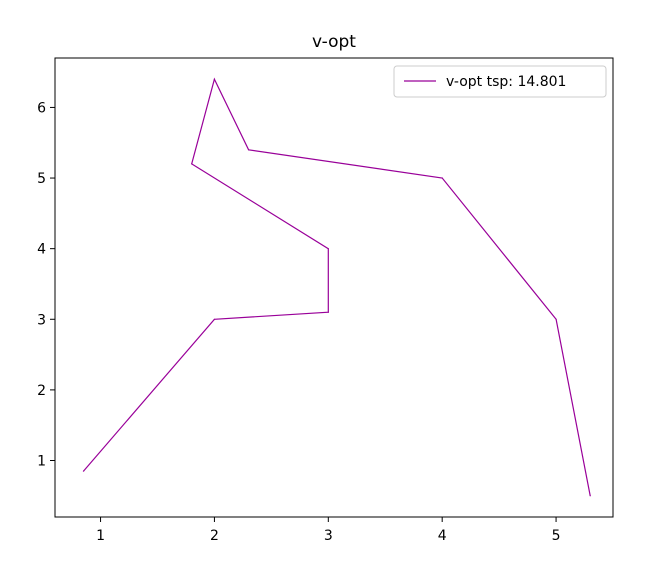 The image size is (650, 567). Describe the element at coordinates (442, 536) in the screenshot. I see `x-tick-label: 4` at that location.